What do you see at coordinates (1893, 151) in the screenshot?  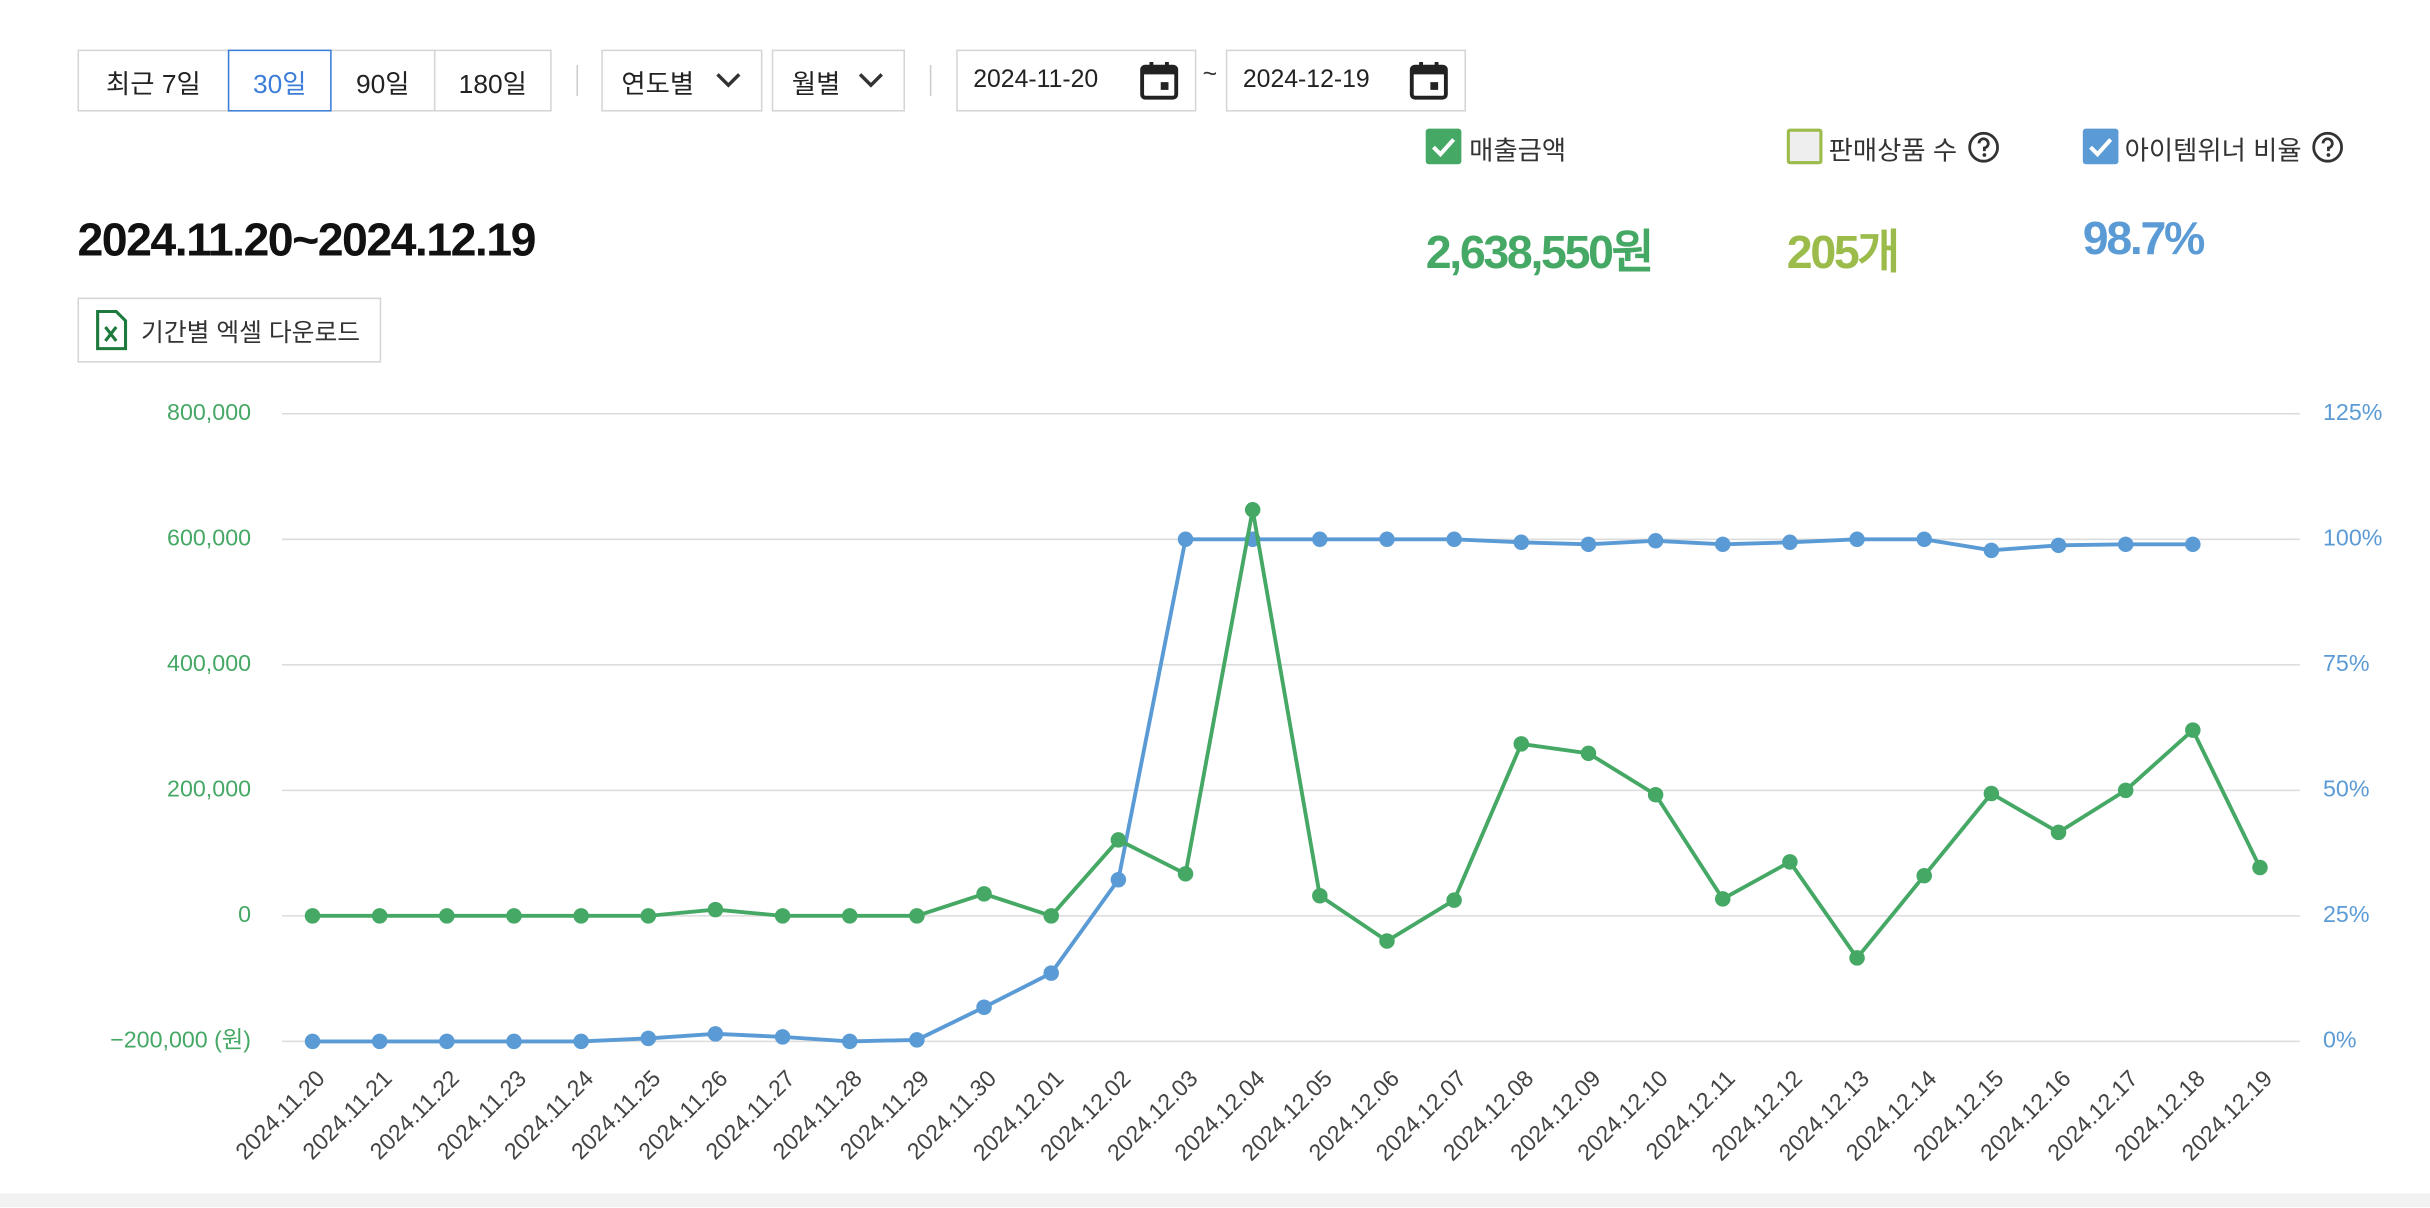 I see `metric-label: 판매상품 수` at bounding box center [1893, 151].